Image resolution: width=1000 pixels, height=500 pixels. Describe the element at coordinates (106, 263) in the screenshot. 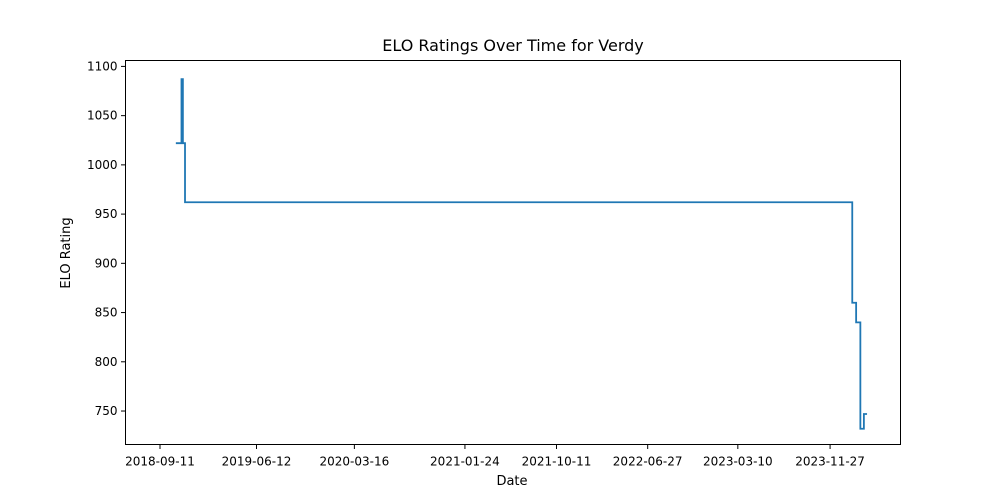

I see `y-tick-label: 900` at that location.